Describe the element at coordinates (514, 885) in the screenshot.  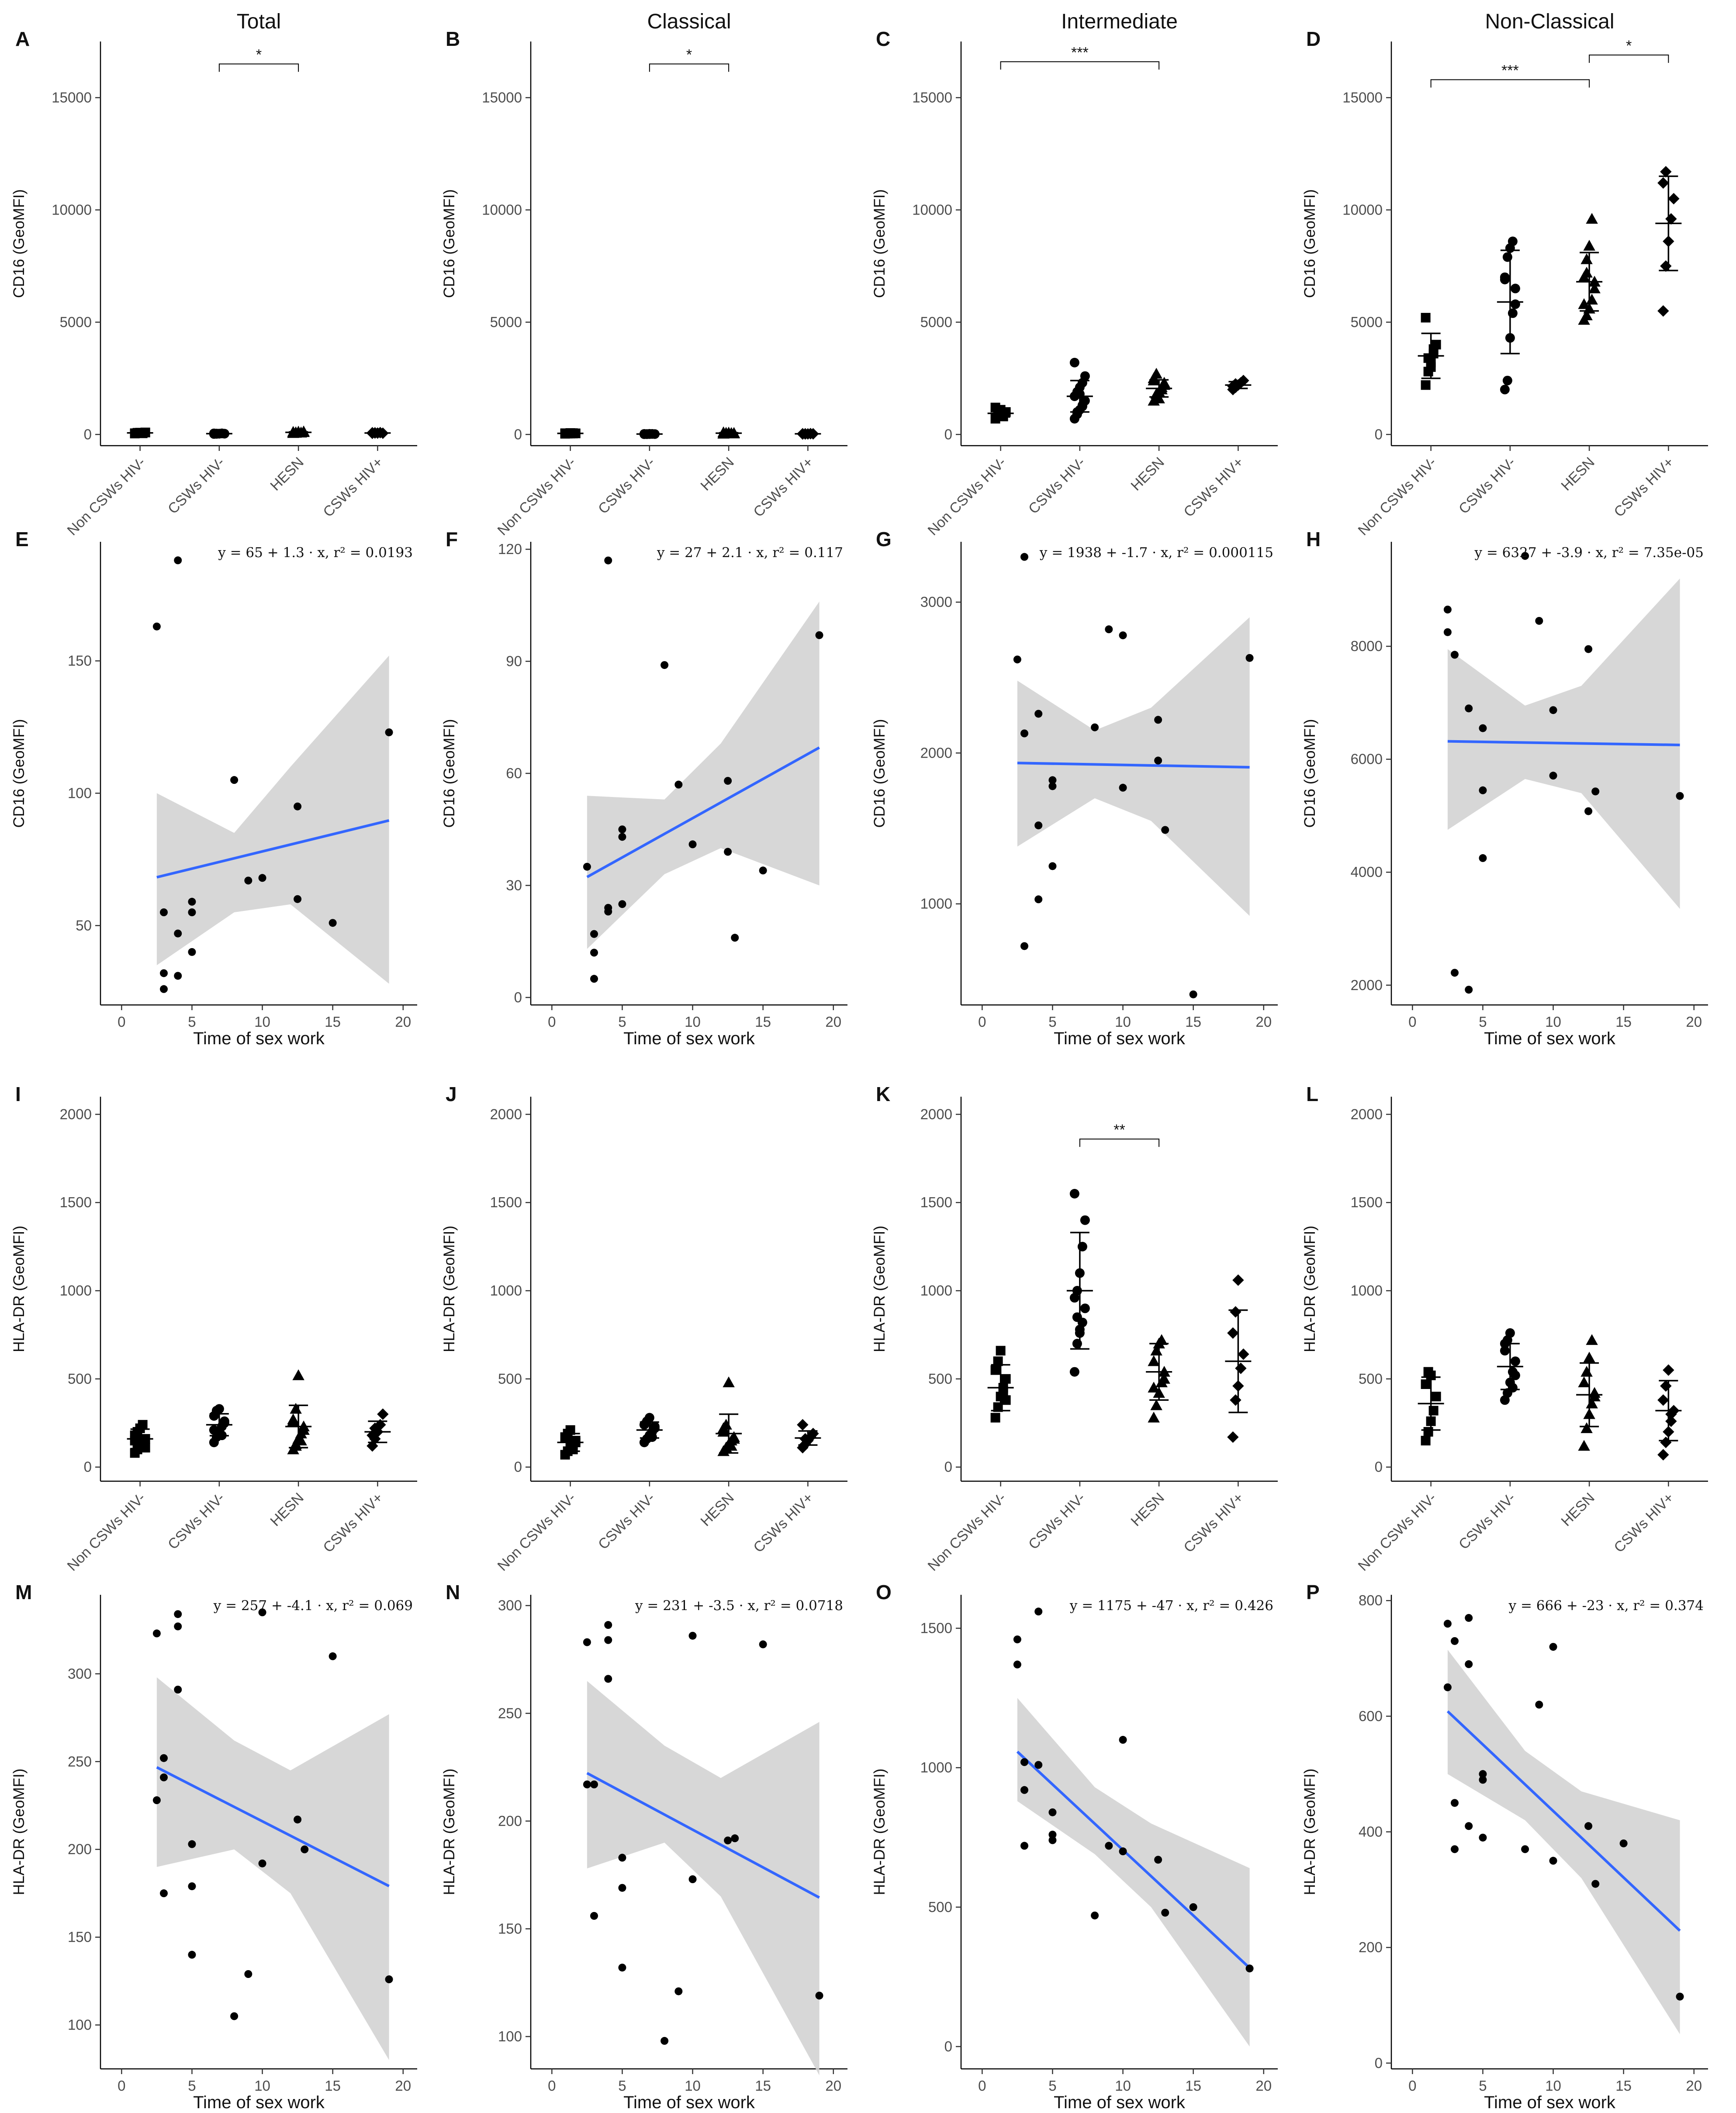
I see `y-tick-label: 30` at that location.